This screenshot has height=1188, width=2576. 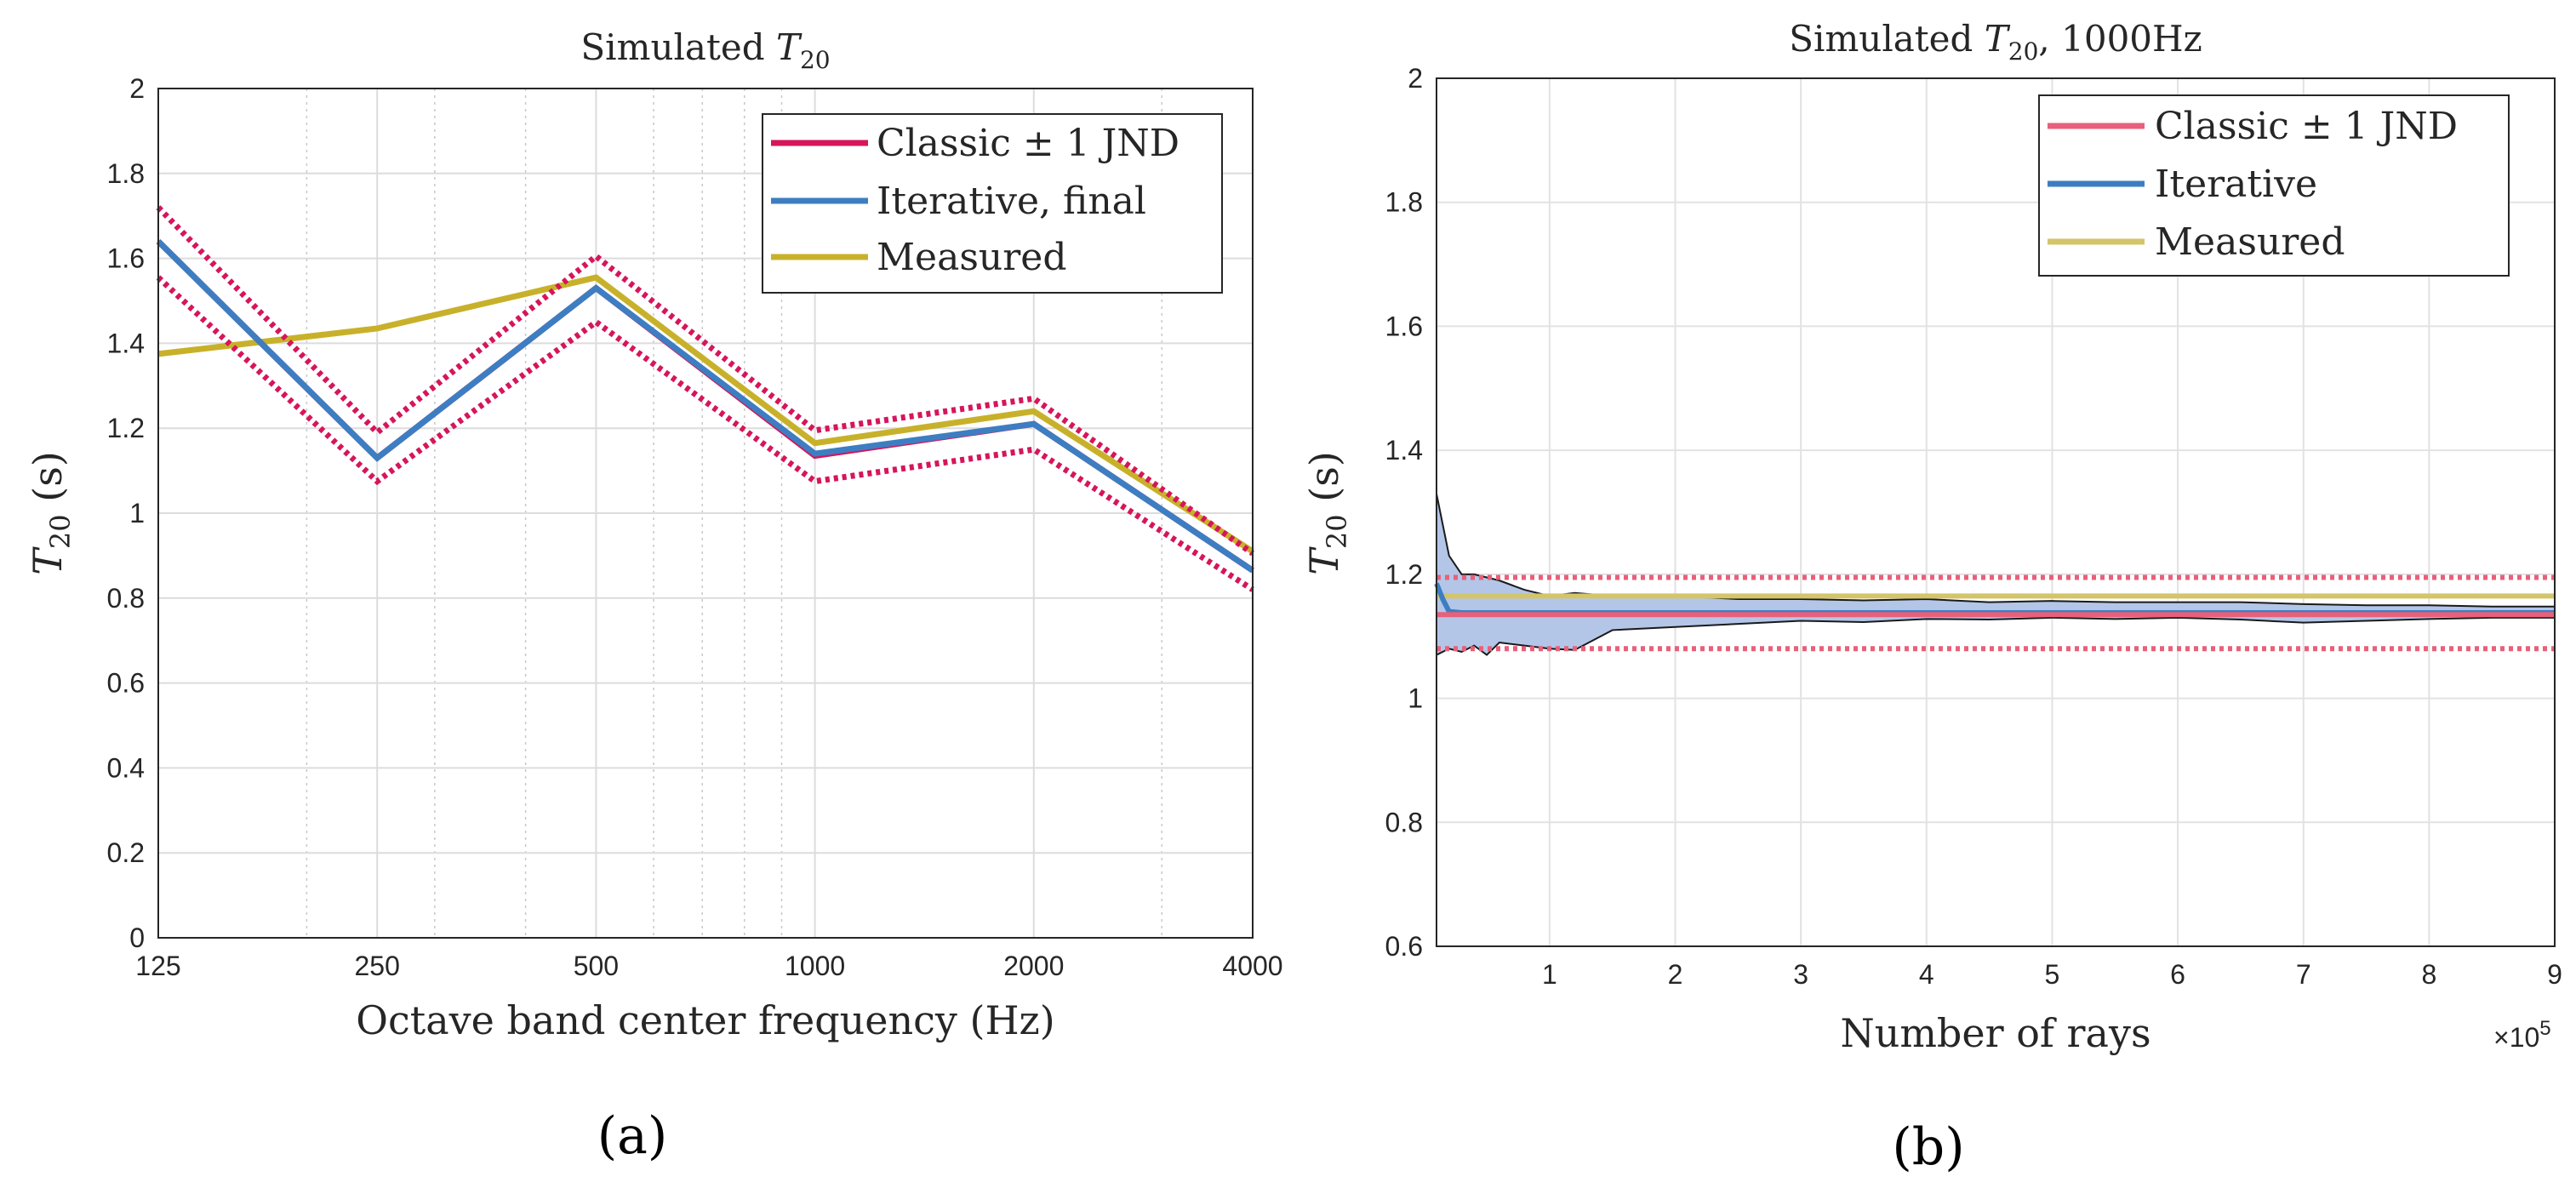 What do you see at coordinates (1995, 1033) in the screenshot?
I see `chart-b-xlabel: Number of rays` at bounding box center [1995, 1033].